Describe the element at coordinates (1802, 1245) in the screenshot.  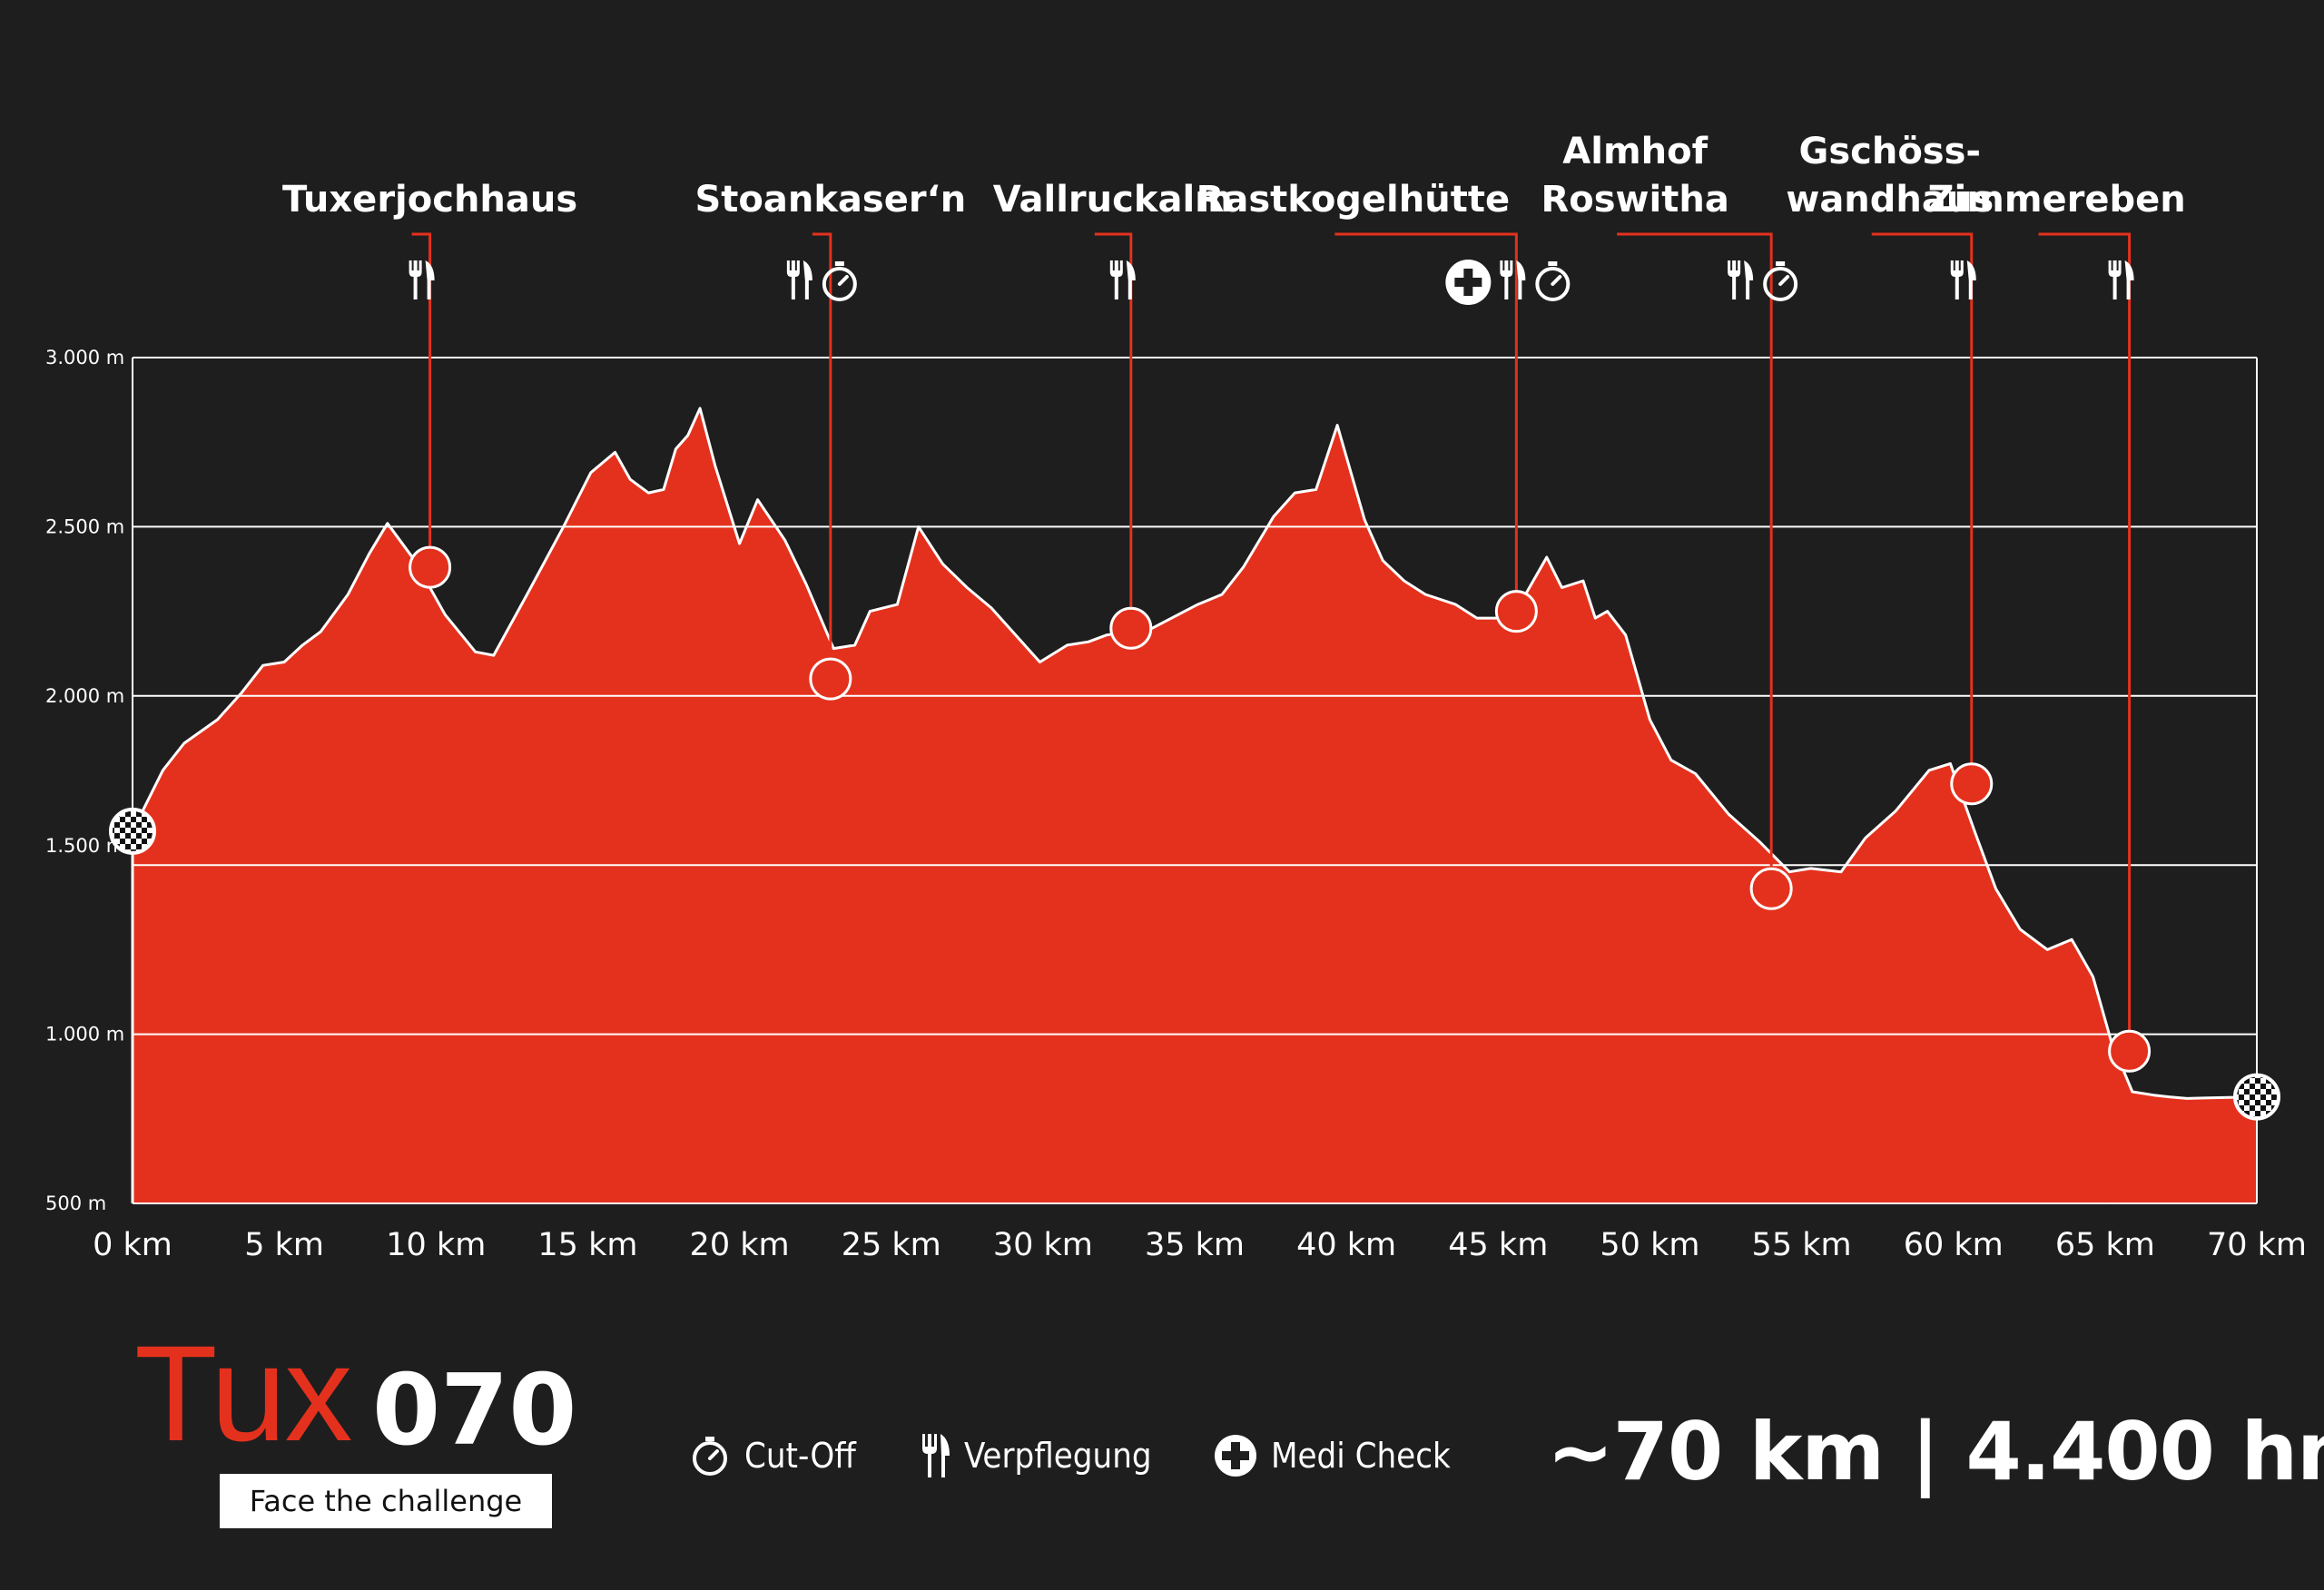
I see `x-tick-label: 55 km` at that location.